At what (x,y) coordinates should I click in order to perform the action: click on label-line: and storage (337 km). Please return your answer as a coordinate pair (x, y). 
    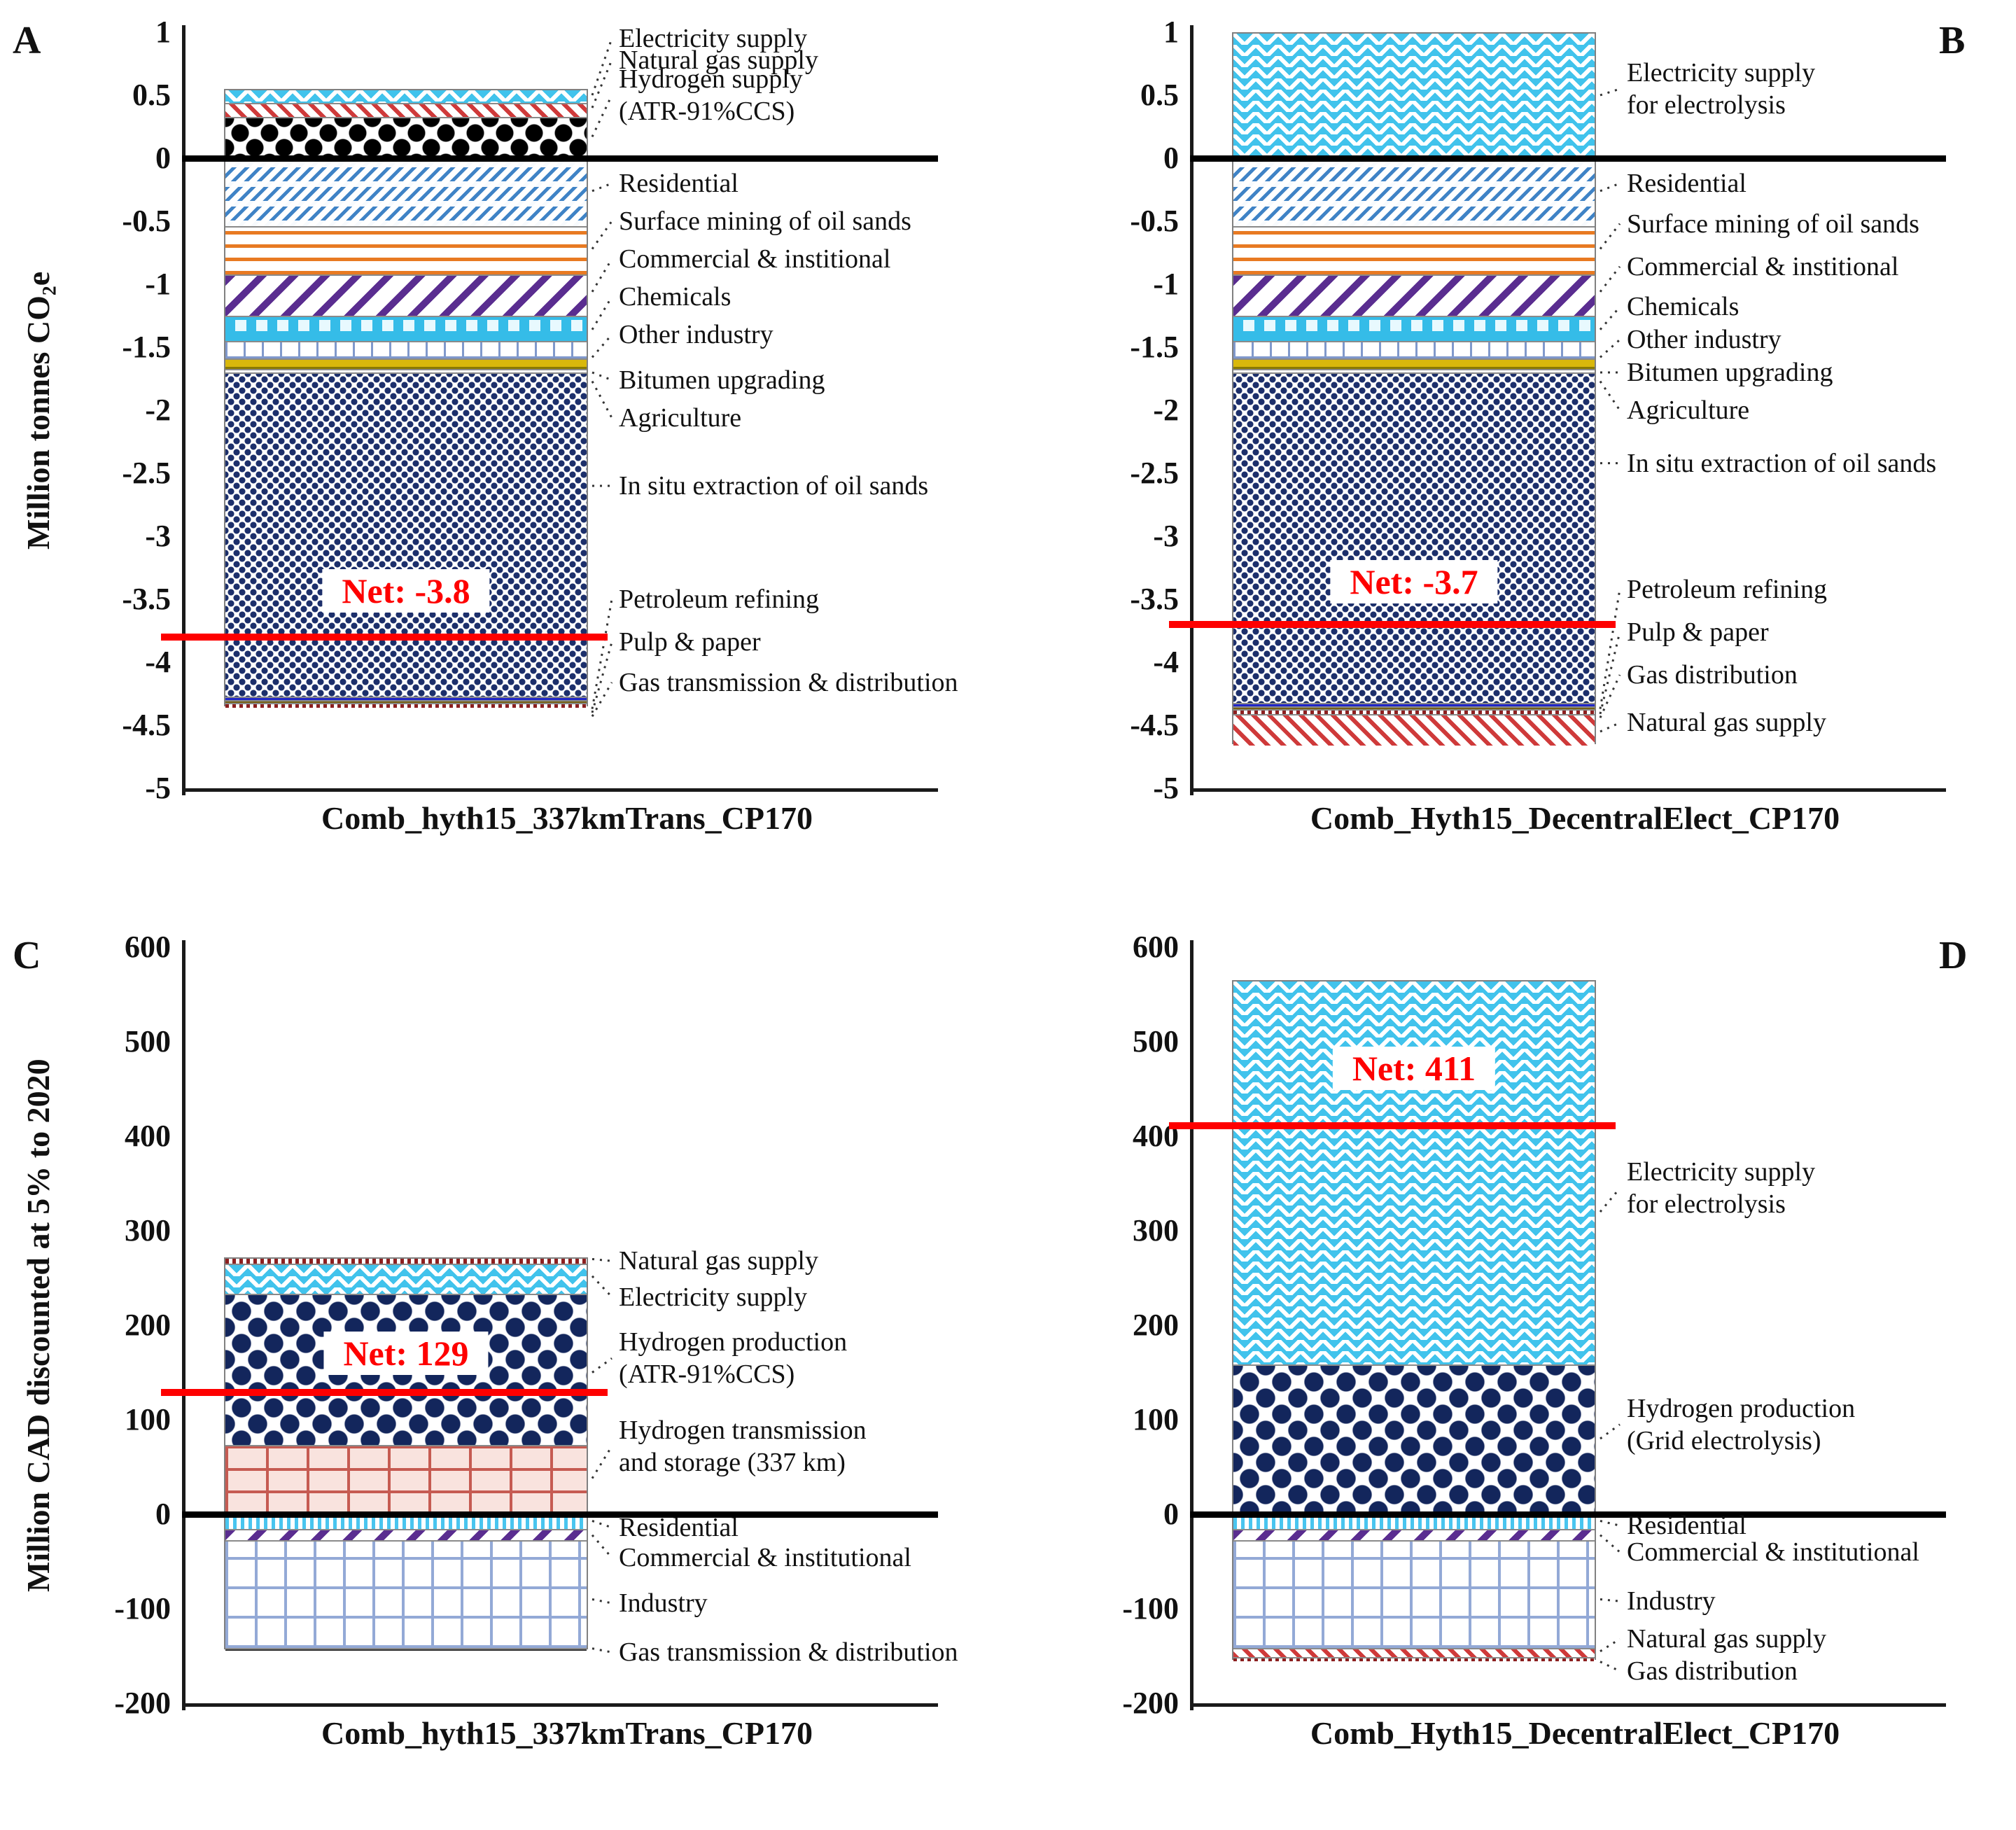
    Looking at the image, I should click on (732, 1462).